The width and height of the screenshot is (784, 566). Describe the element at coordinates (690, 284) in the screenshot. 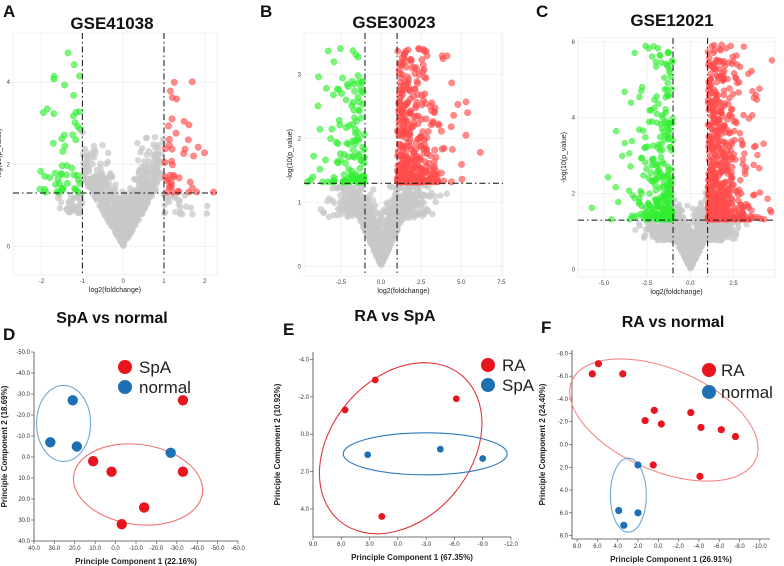

I see `x-tick-label: 0.0` at that location.